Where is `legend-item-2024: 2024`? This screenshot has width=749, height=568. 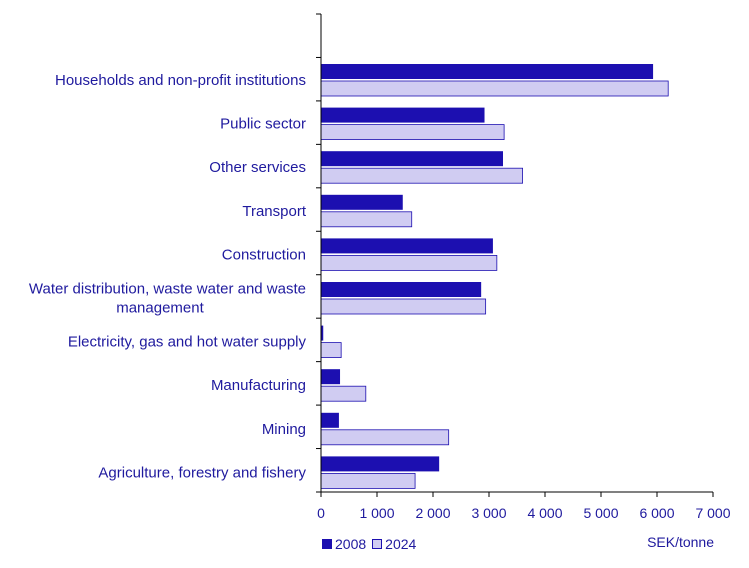
legend-item-2024: 2024 is located at coordinates (394, 544).